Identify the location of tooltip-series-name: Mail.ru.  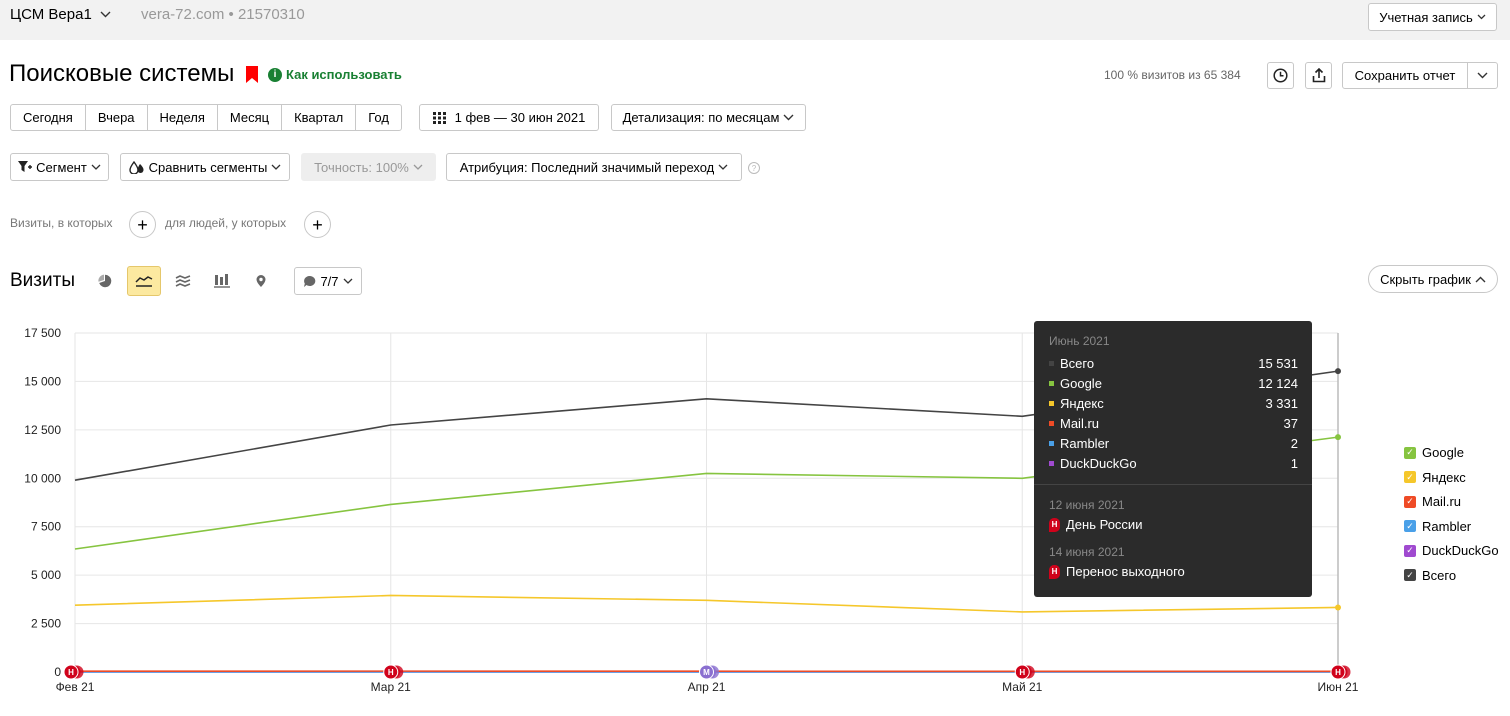
(1080, 423).